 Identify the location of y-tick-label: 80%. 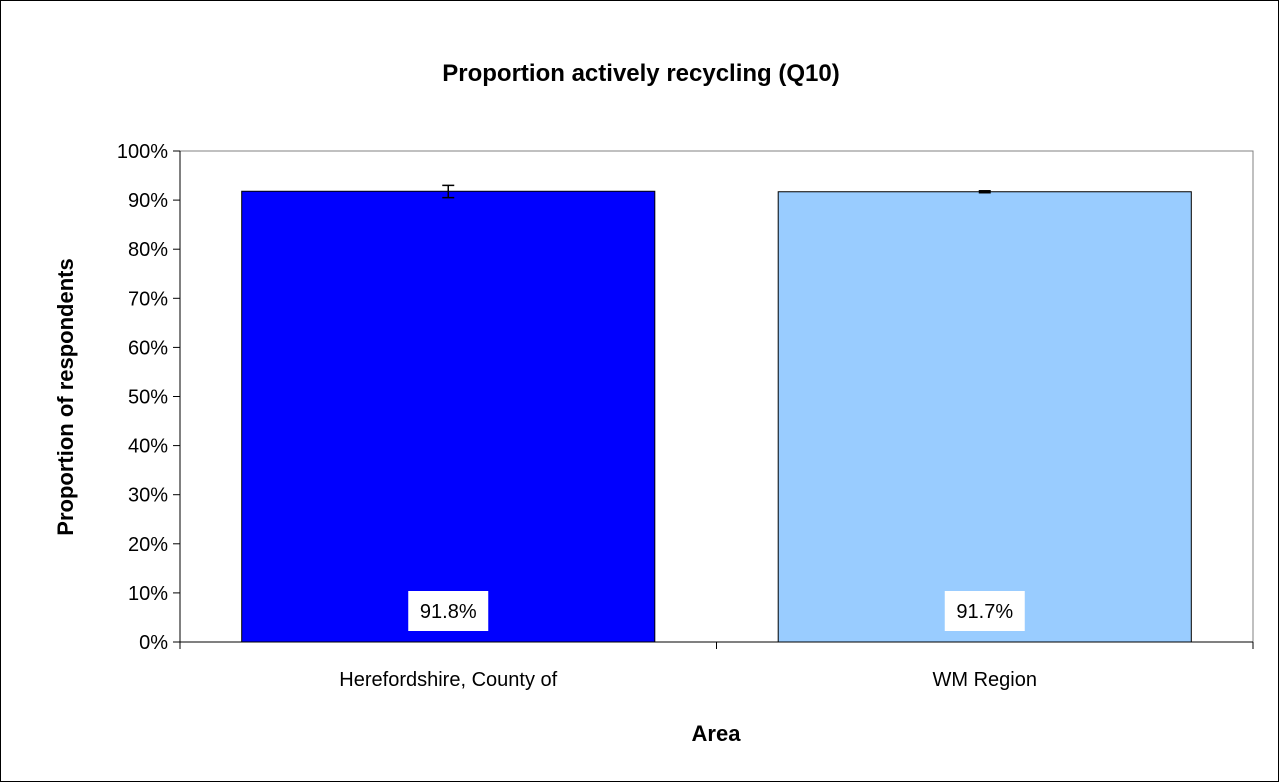
(148, 250).